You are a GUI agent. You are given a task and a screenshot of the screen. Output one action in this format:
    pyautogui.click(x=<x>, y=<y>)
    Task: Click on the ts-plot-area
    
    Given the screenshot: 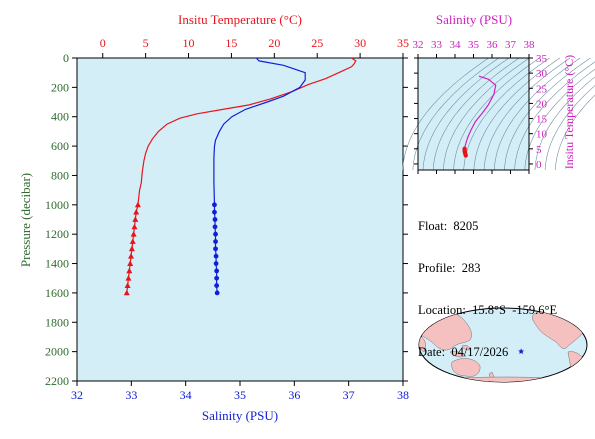 What is the action you would take?
    pyautogui.click(x=473, y=114)
    